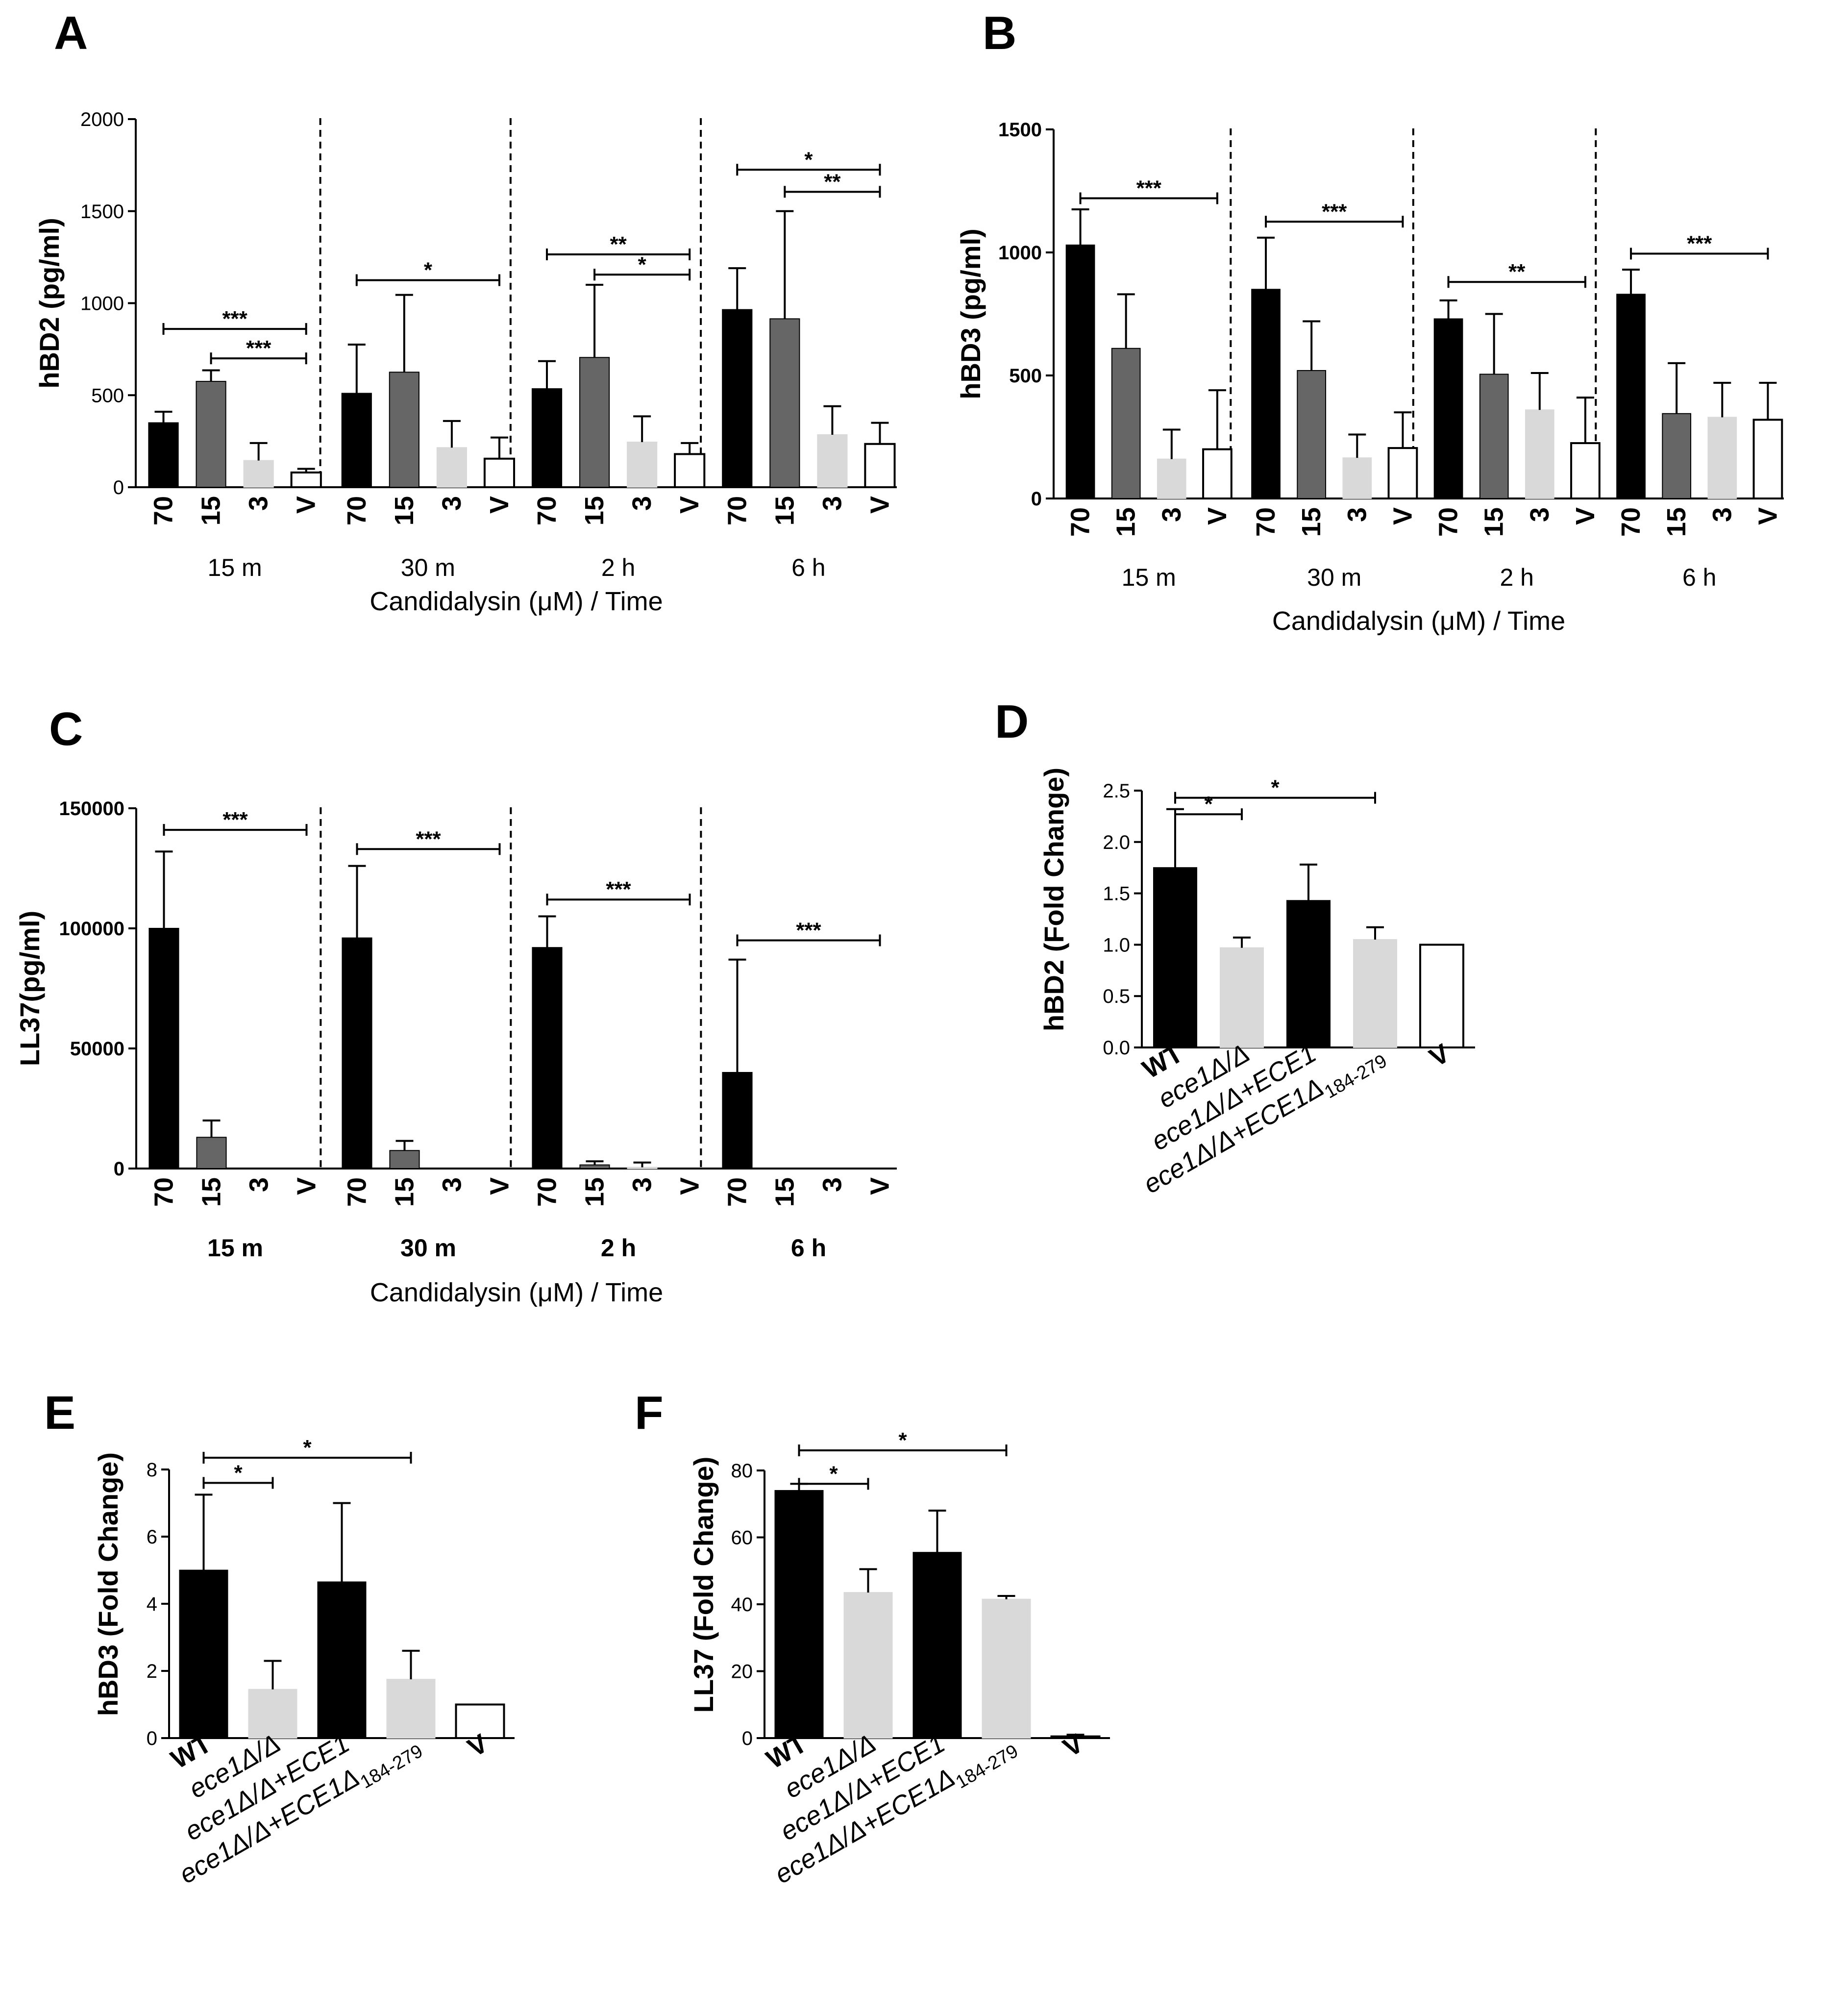 The height and width of the screenshot is (2016, 1824). What do you see at coordinates (742, 1605) in the screenshot?
I see `5-ytick-label: 40` at bounding box center [742, 1605].